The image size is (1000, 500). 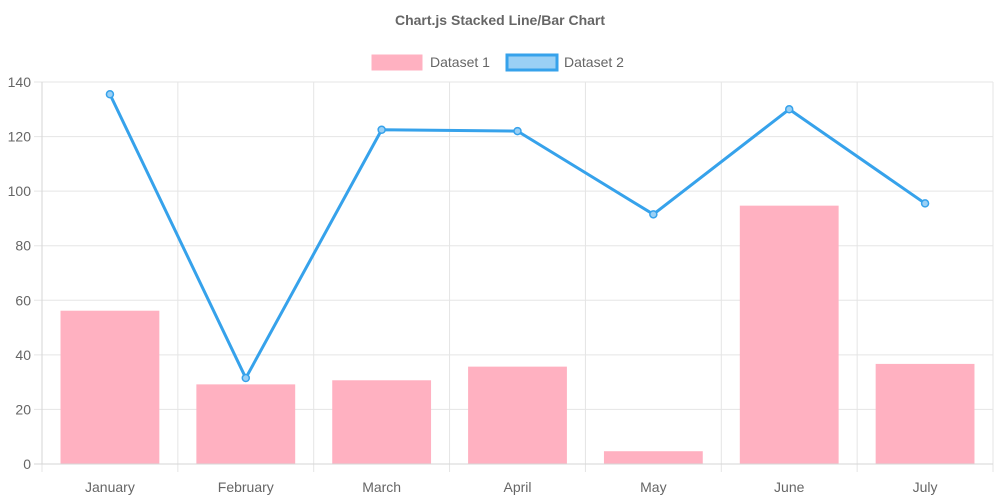 I want to click on point-dataset-2-june, so click(x=789, y=109).